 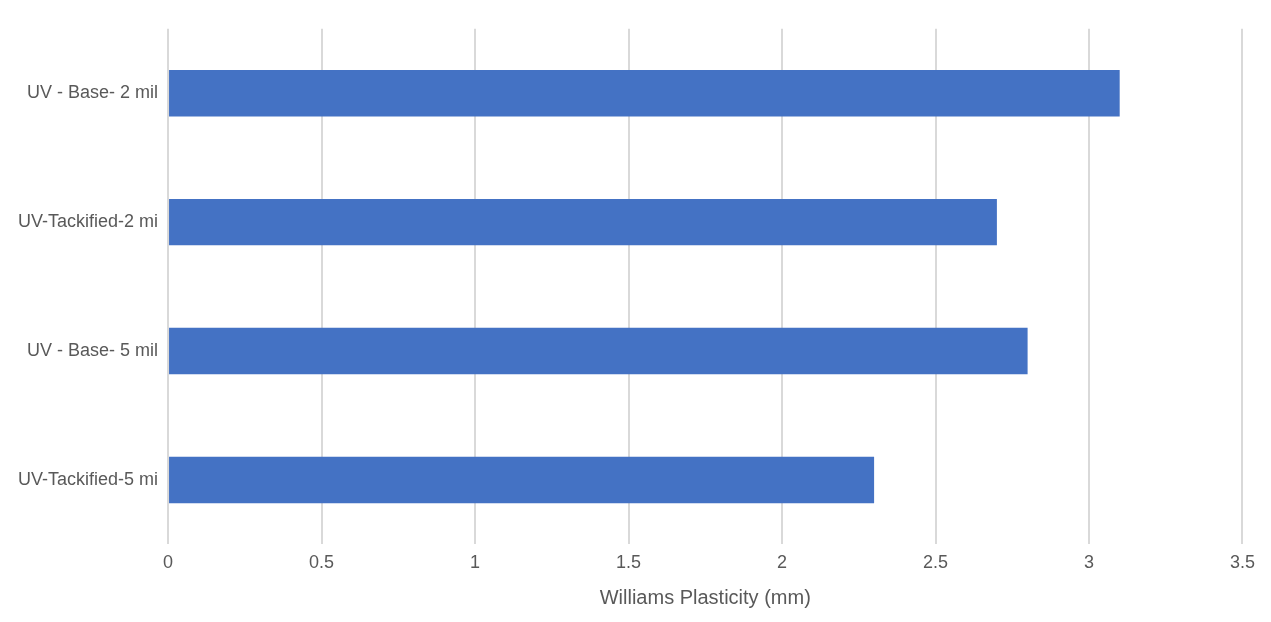 I want to click on x-tick-label: 1.5, so click(x=629, y=562).